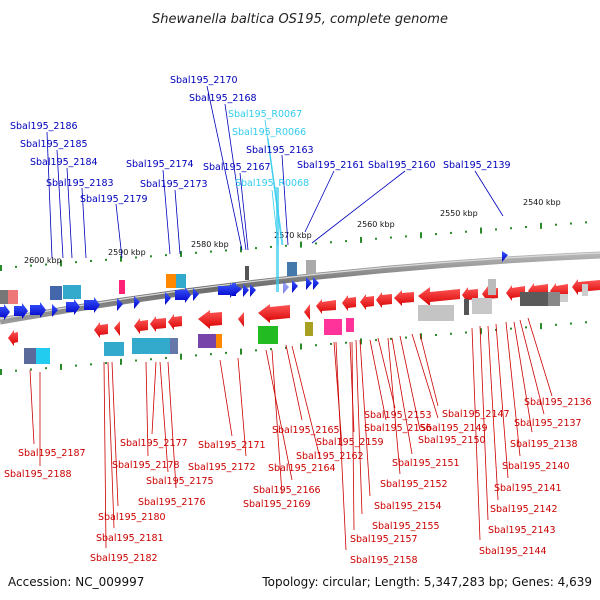  Describe the element at coordinates (398, 415) in the screenshot. I see `gene-label-sbal195-2153: Sbal195_2153` at that location.